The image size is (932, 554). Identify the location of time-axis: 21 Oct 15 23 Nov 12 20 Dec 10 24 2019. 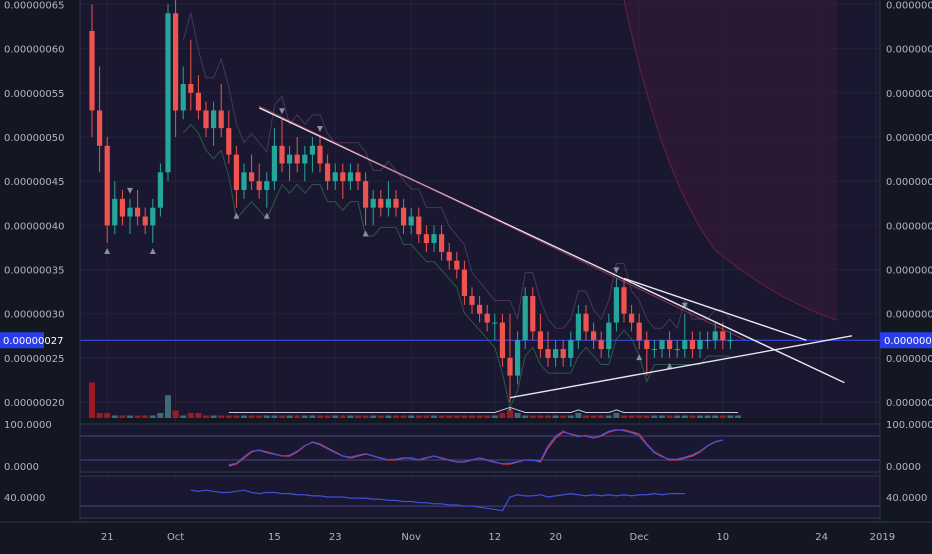
(466, 532).